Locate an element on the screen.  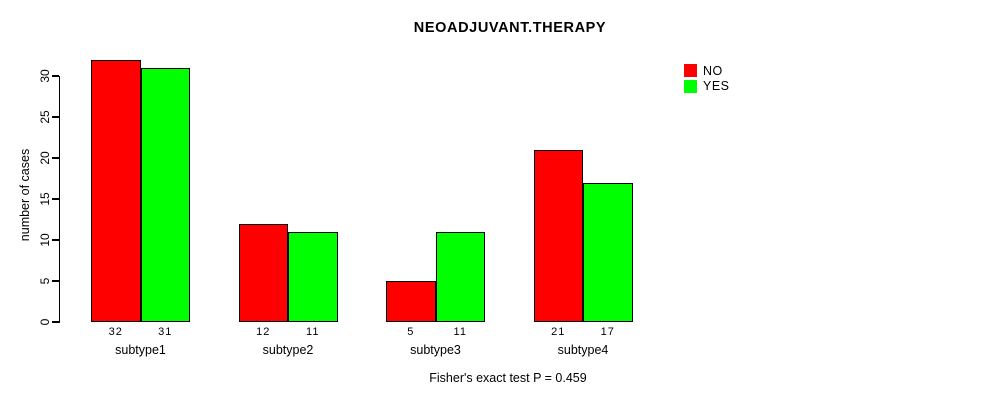
bar-value-label: 21 is located at coordinates (558, 332).